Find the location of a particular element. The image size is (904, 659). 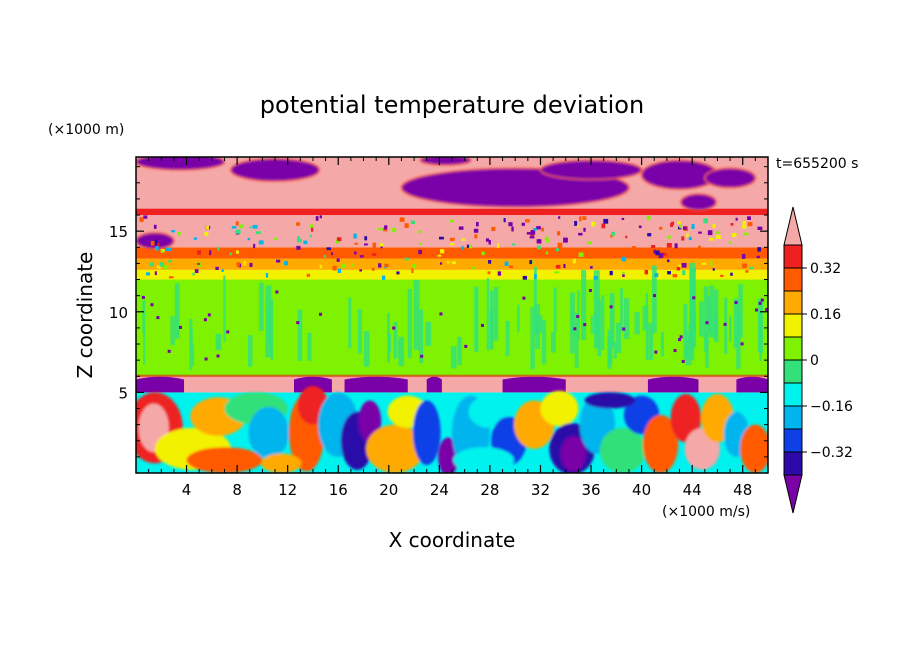

x-tick-label: 16 is located at coordinates (338, 490).